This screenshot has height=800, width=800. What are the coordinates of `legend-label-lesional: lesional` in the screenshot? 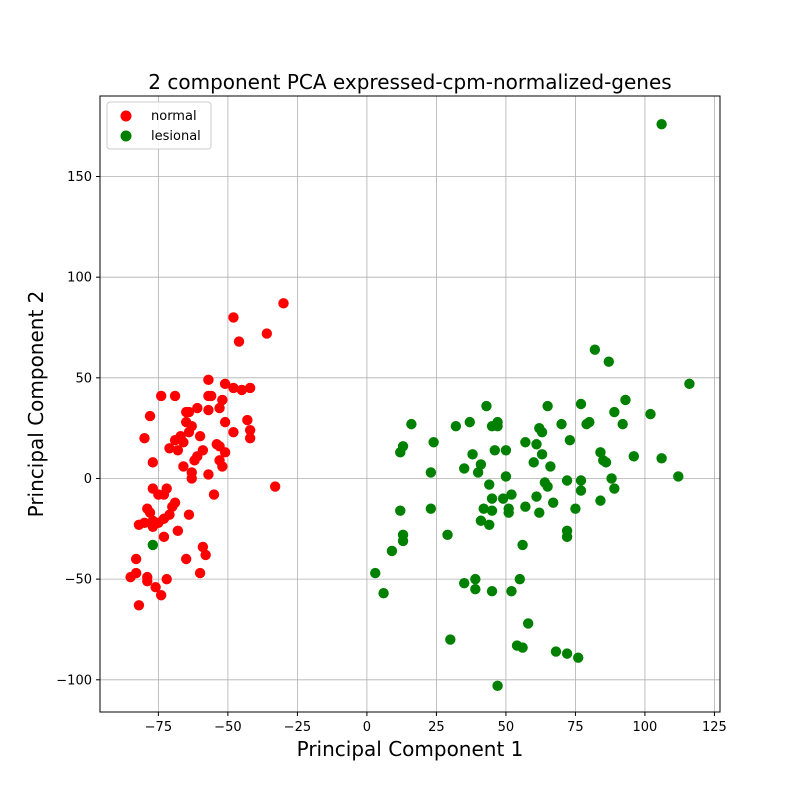 It's located at (176, 136).